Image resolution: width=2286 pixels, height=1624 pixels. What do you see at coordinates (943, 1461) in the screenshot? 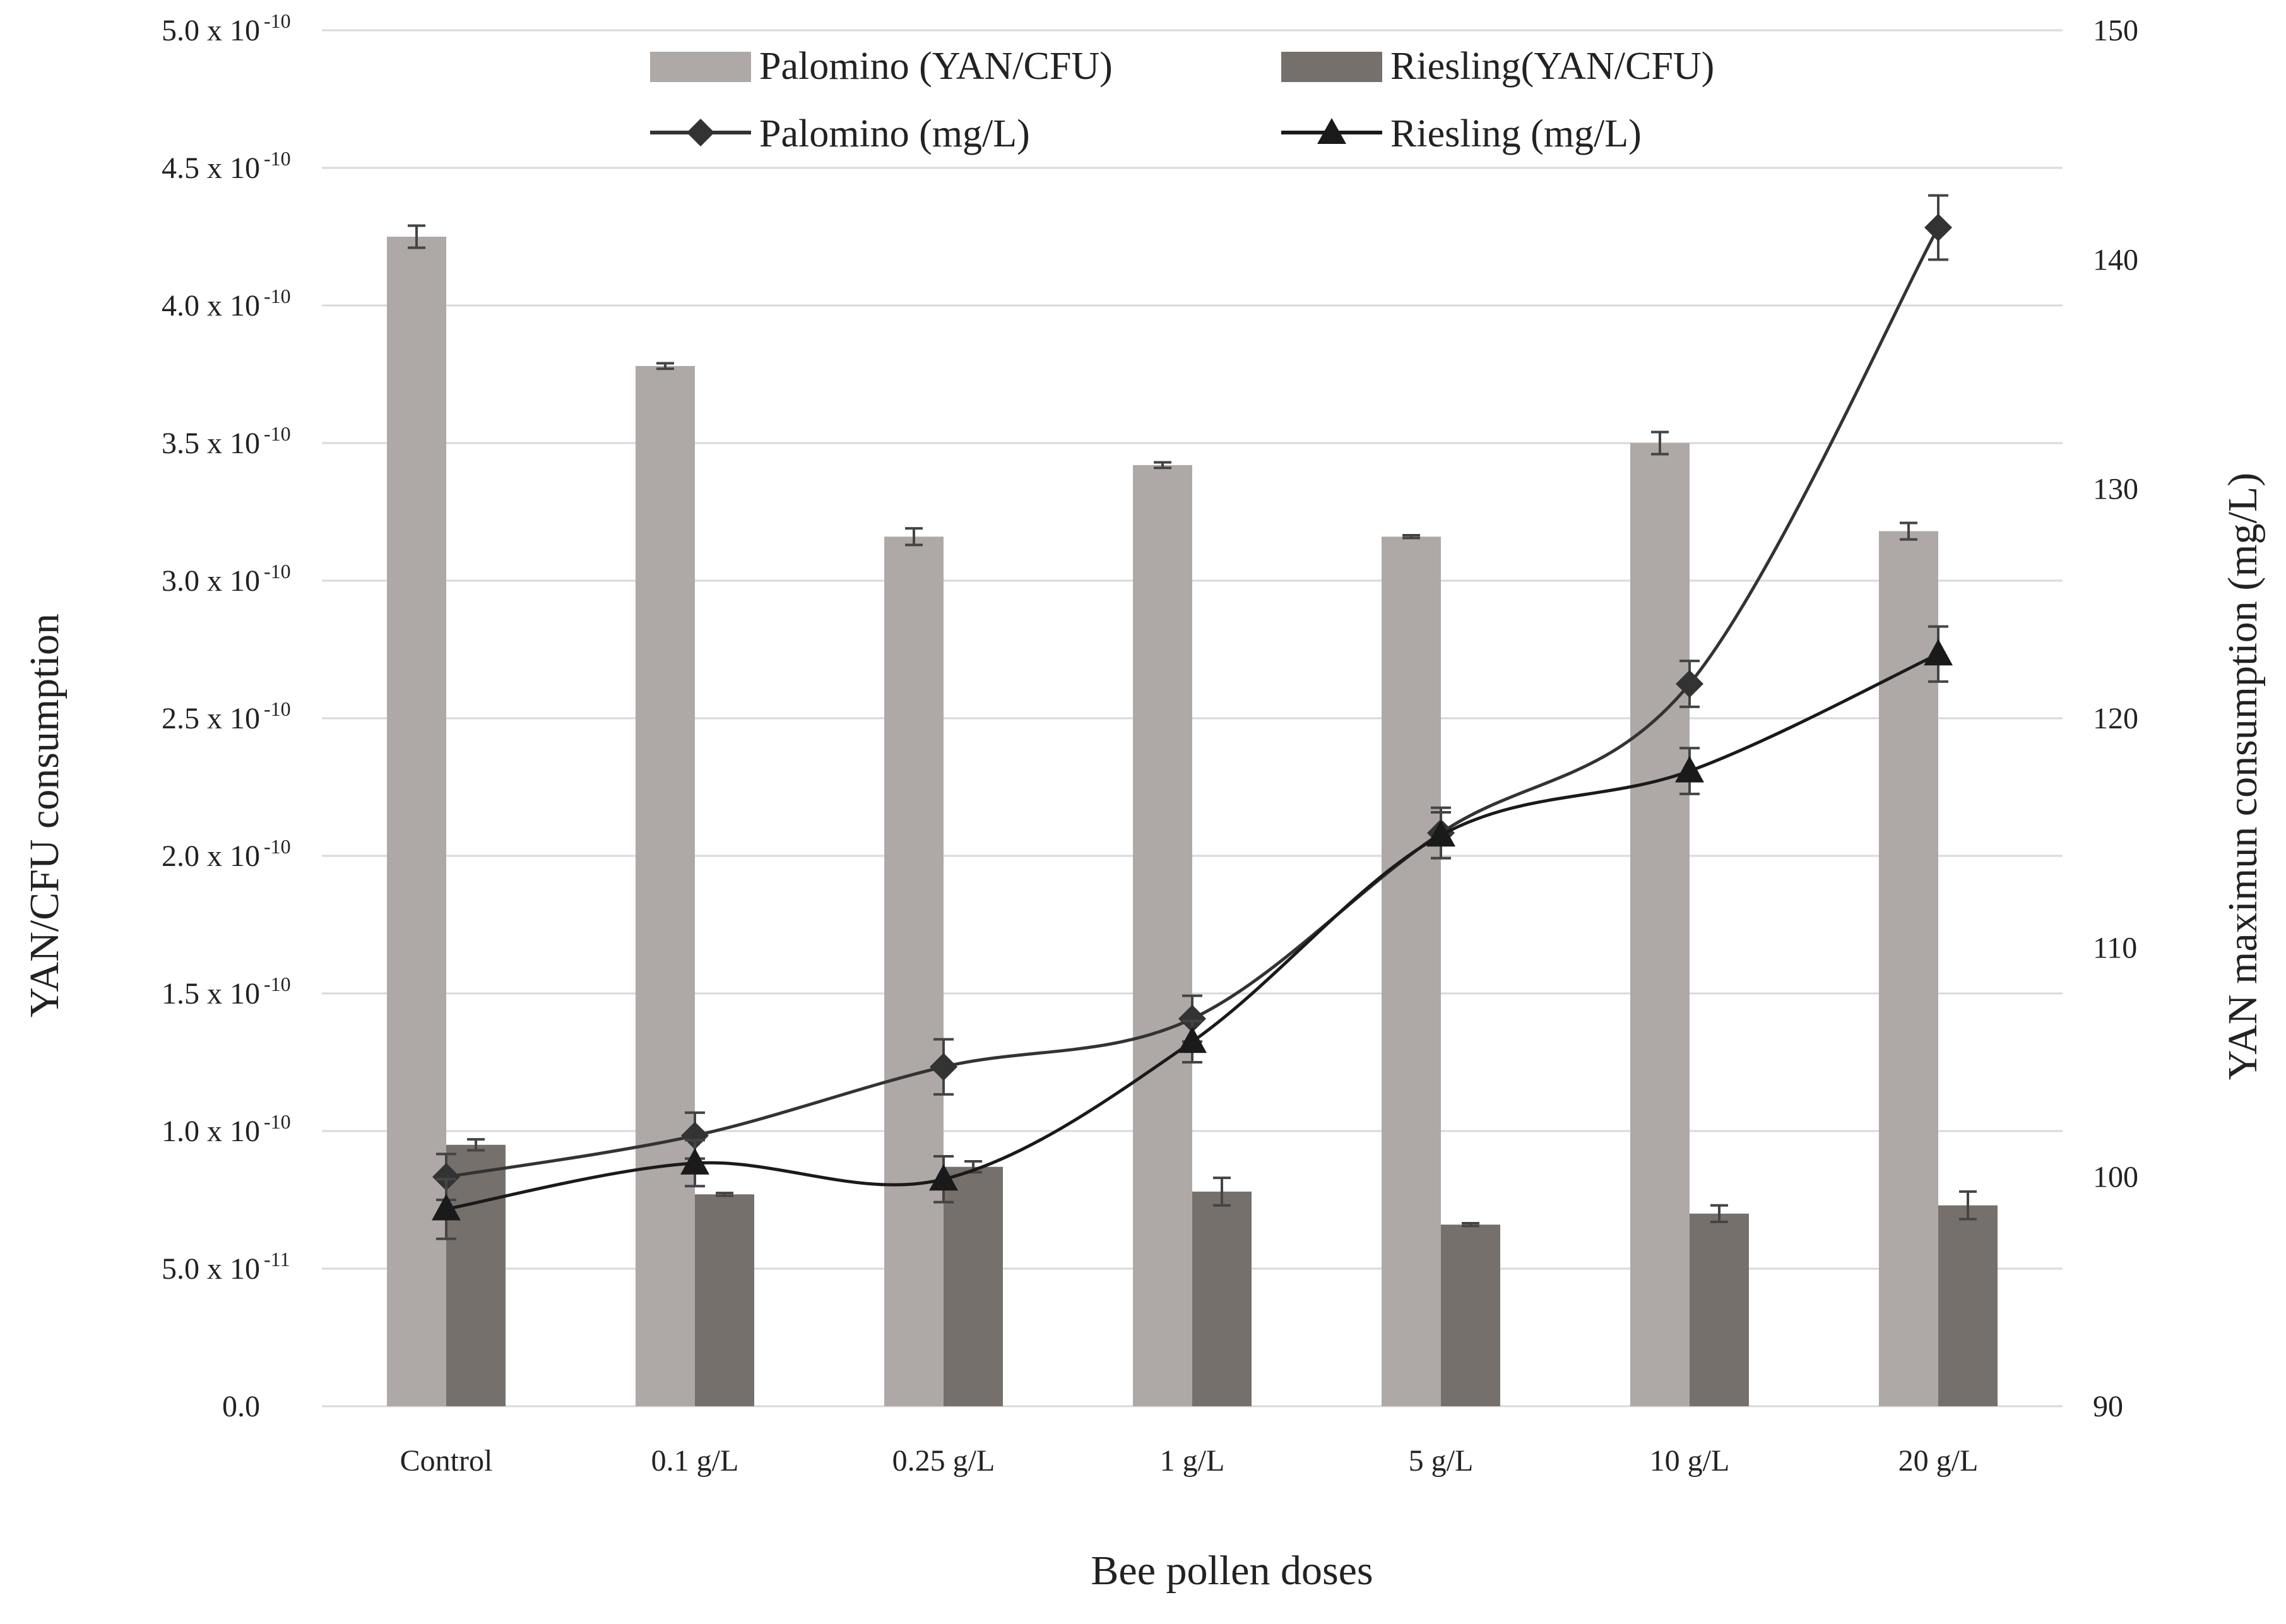
I see `x-tick-label: 0.25 g/L` at bounding box center [943, 1461].